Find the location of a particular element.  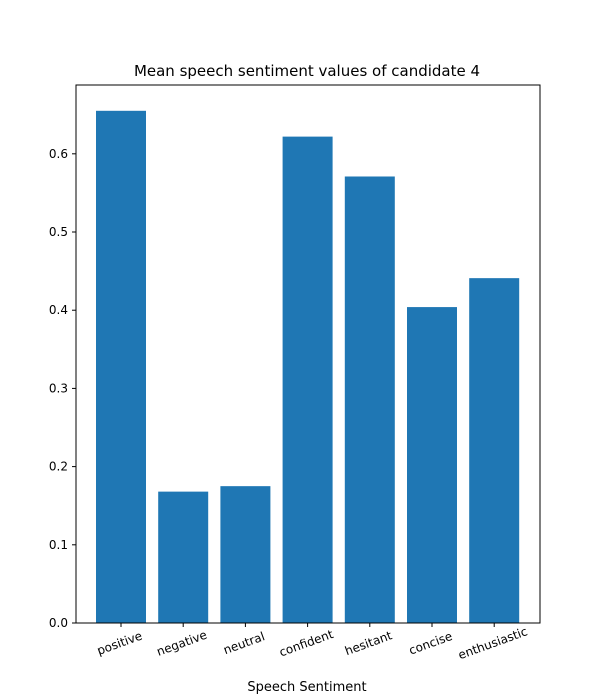

x-tick-label-confident: confident is located at coordinates (306, 643).